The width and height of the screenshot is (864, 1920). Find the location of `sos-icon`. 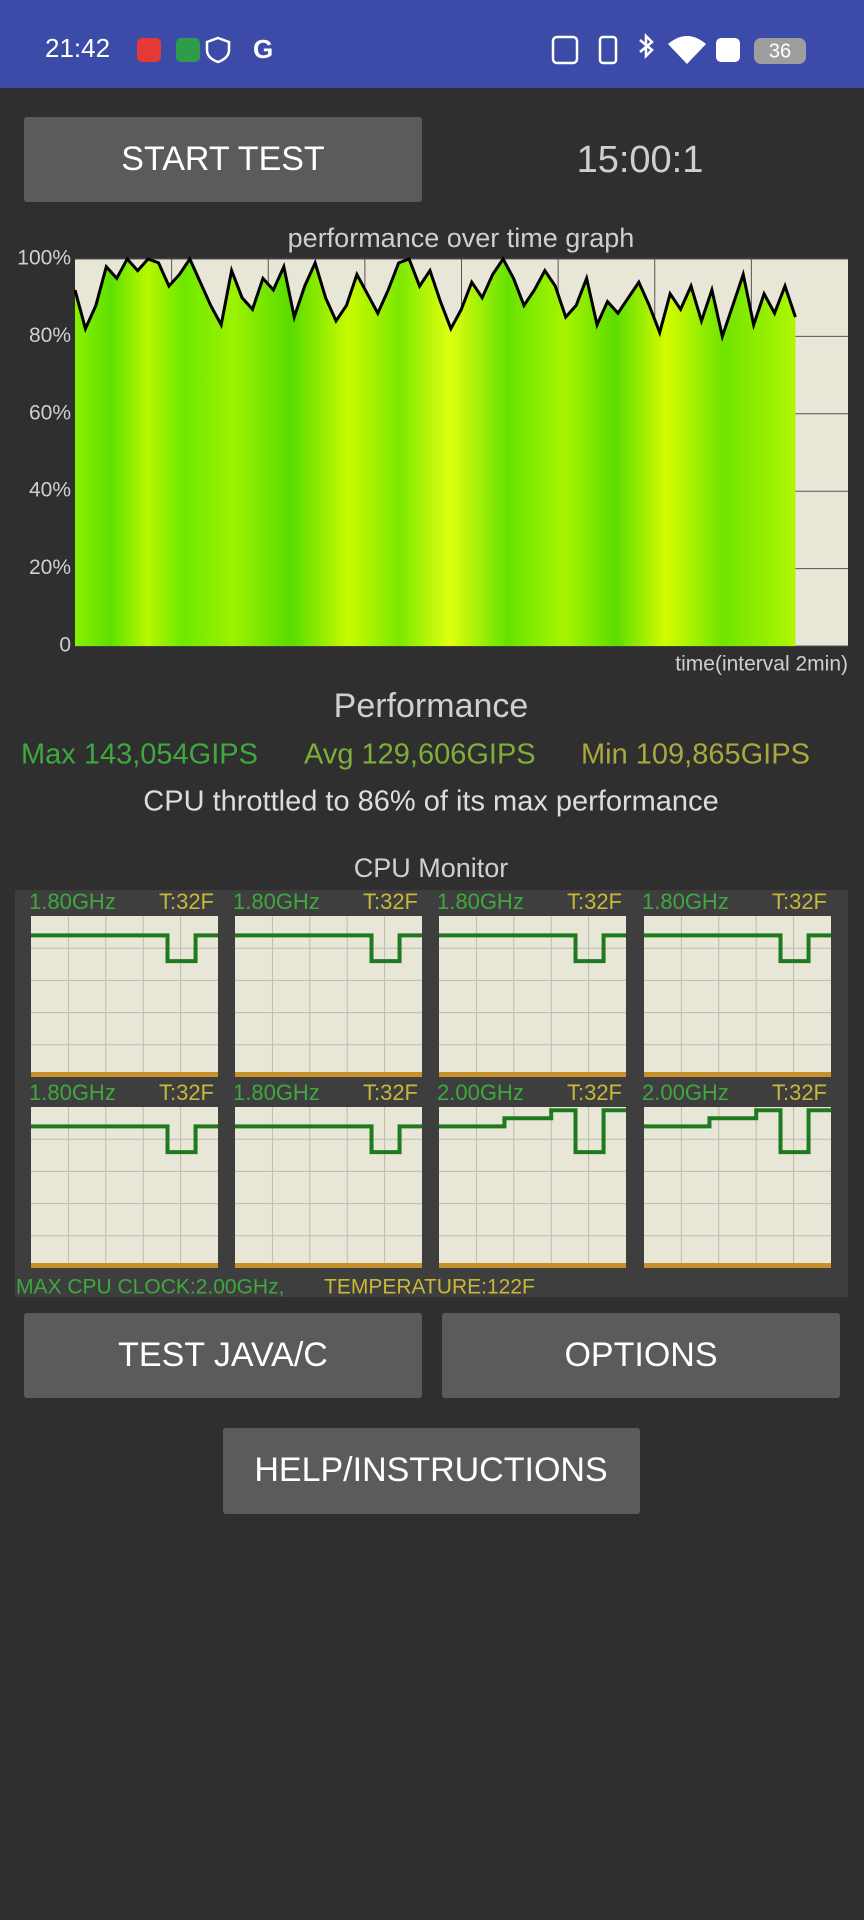

sos-icon is located at coordinates (149, 50).